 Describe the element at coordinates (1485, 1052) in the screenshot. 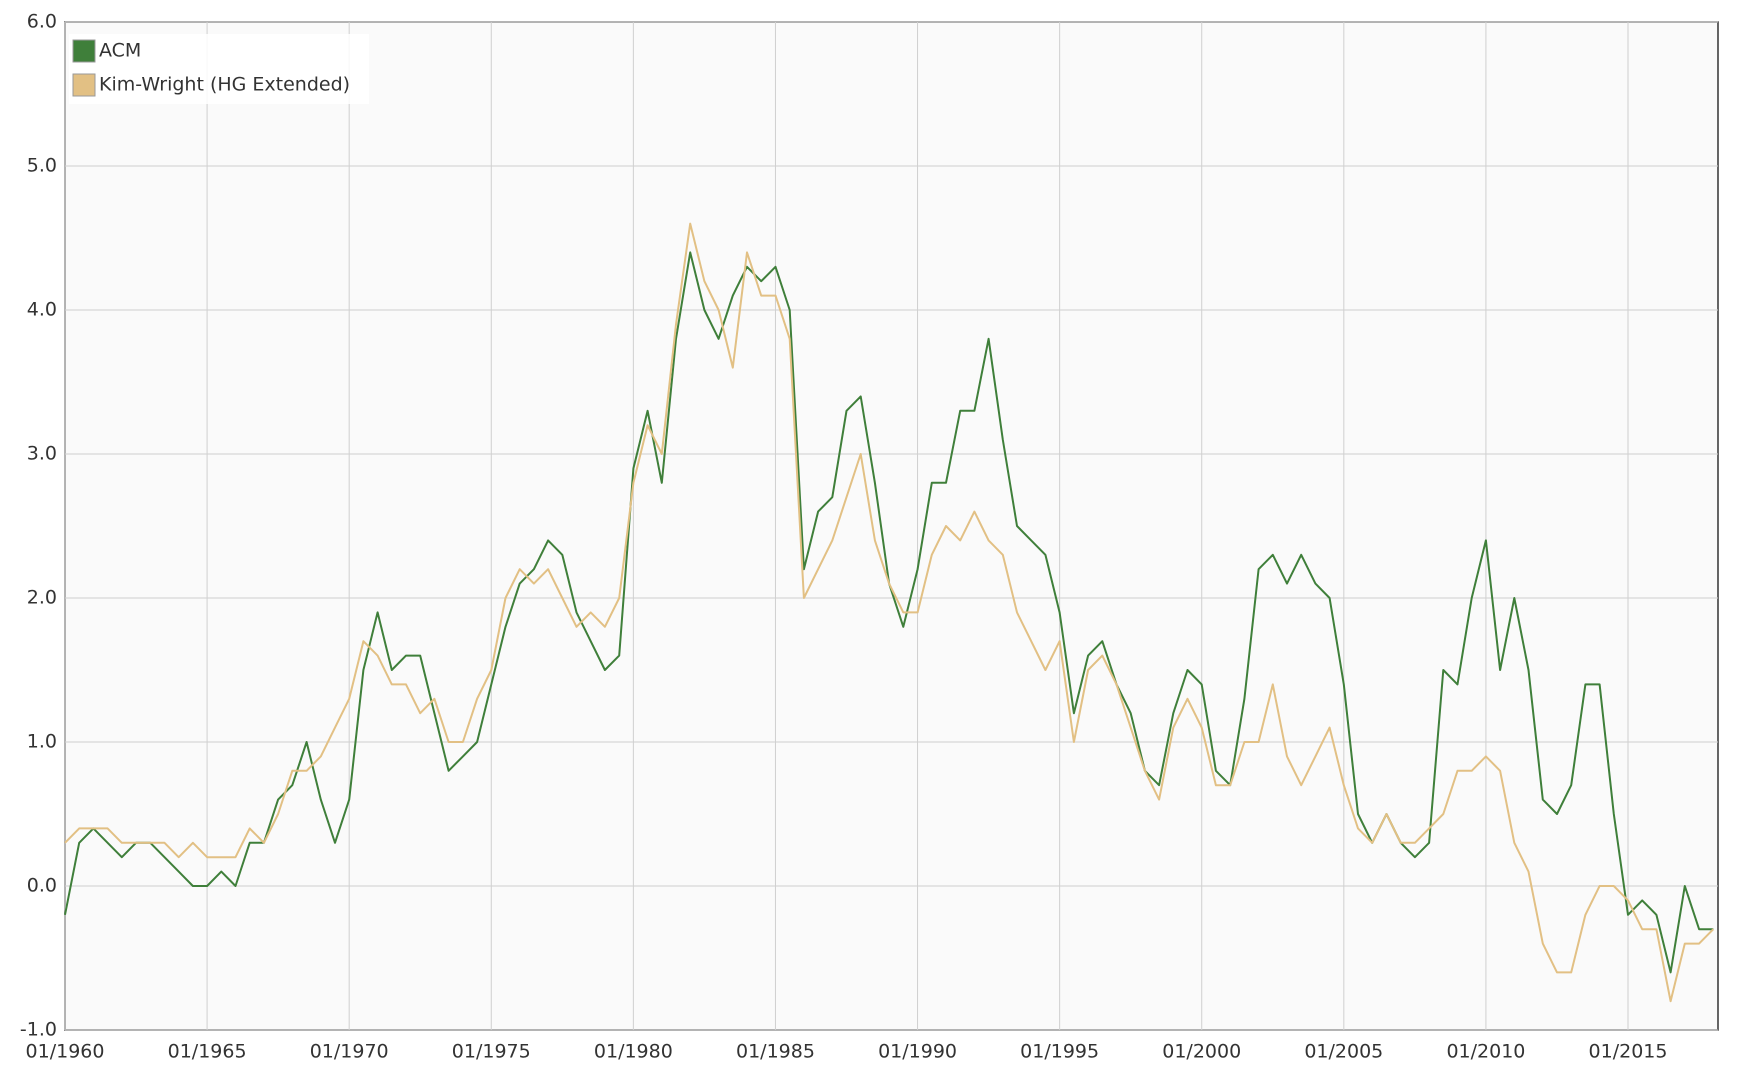

I see `x-tick-label: 01/2010` at that location.